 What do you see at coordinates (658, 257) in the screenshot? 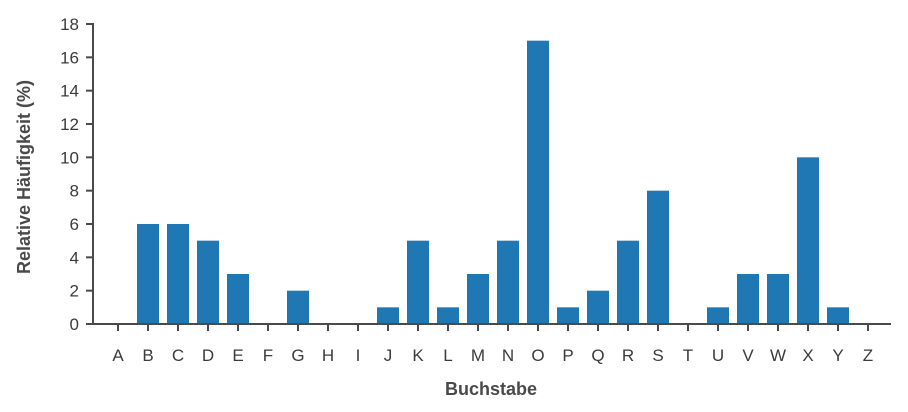
I see `bar-S` at bounding box center [658, 257].